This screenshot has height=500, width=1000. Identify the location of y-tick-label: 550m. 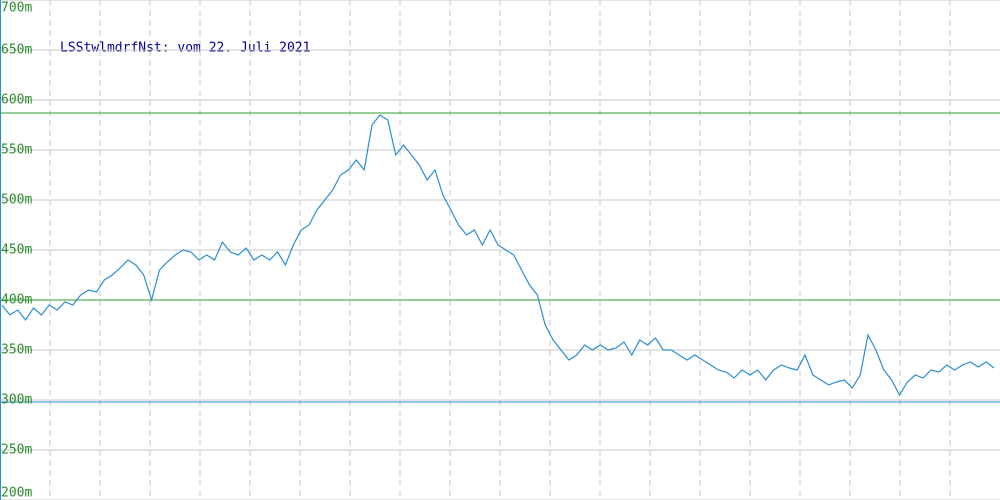
(16, 150).